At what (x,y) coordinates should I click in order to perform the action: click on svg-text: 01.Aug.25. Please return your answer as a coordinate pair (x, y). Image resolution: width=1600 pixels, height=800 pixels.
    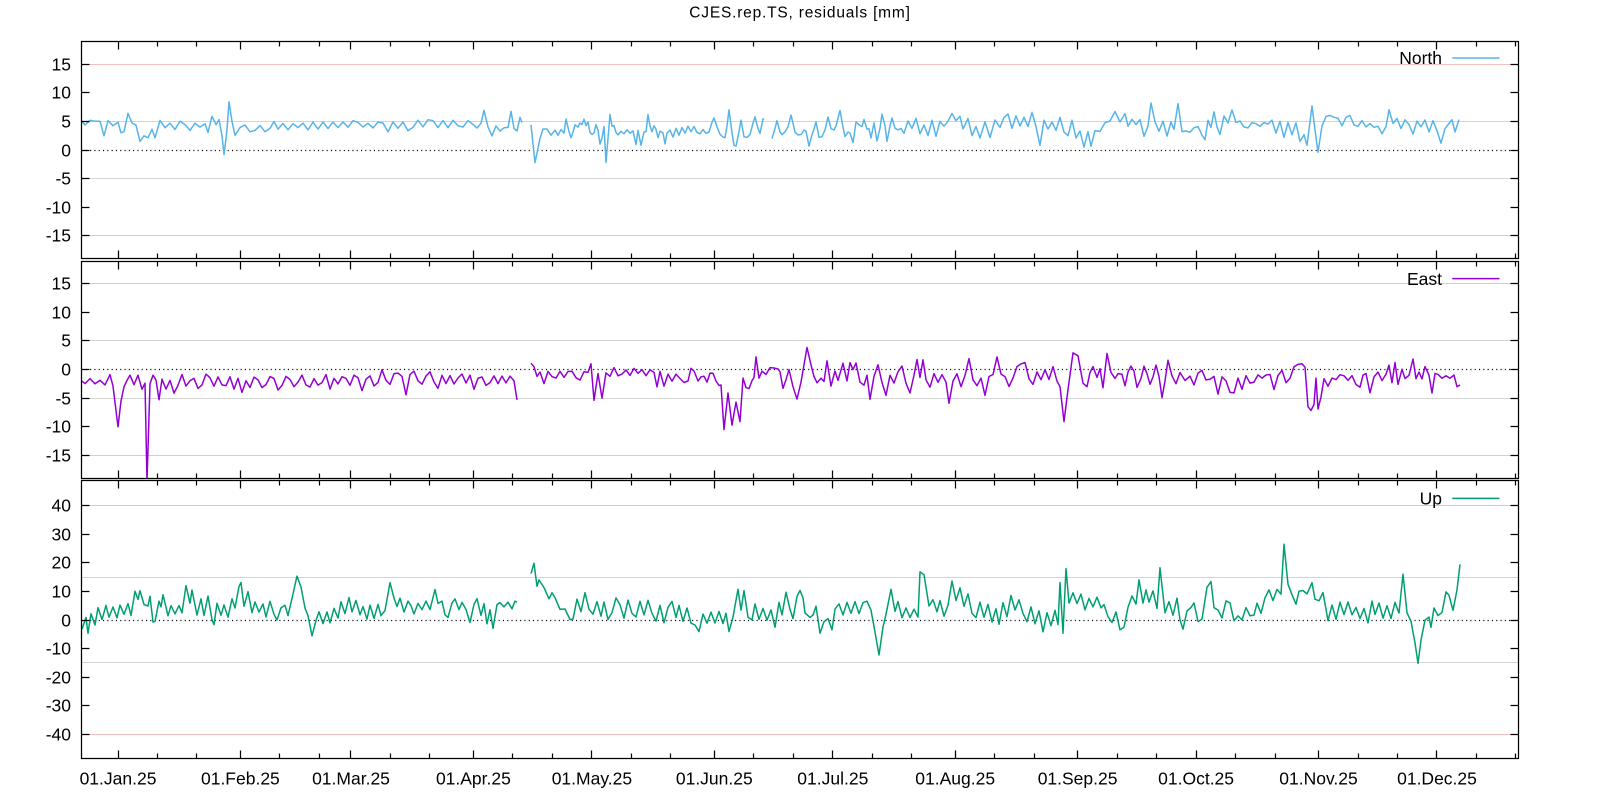
    Looking at the image, I should click on (955, 779).